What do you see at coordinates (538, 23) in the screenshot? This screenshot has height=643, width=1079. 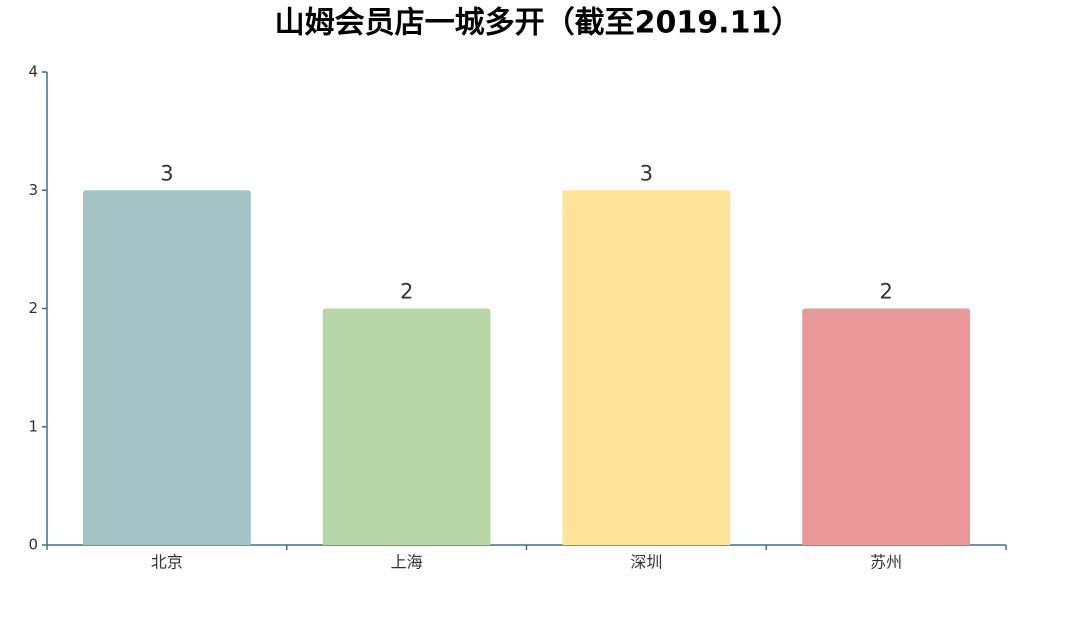 I see `chart-title: 山姆会员店一城多开（截至2019.11）` at bounding box center [538, 23].